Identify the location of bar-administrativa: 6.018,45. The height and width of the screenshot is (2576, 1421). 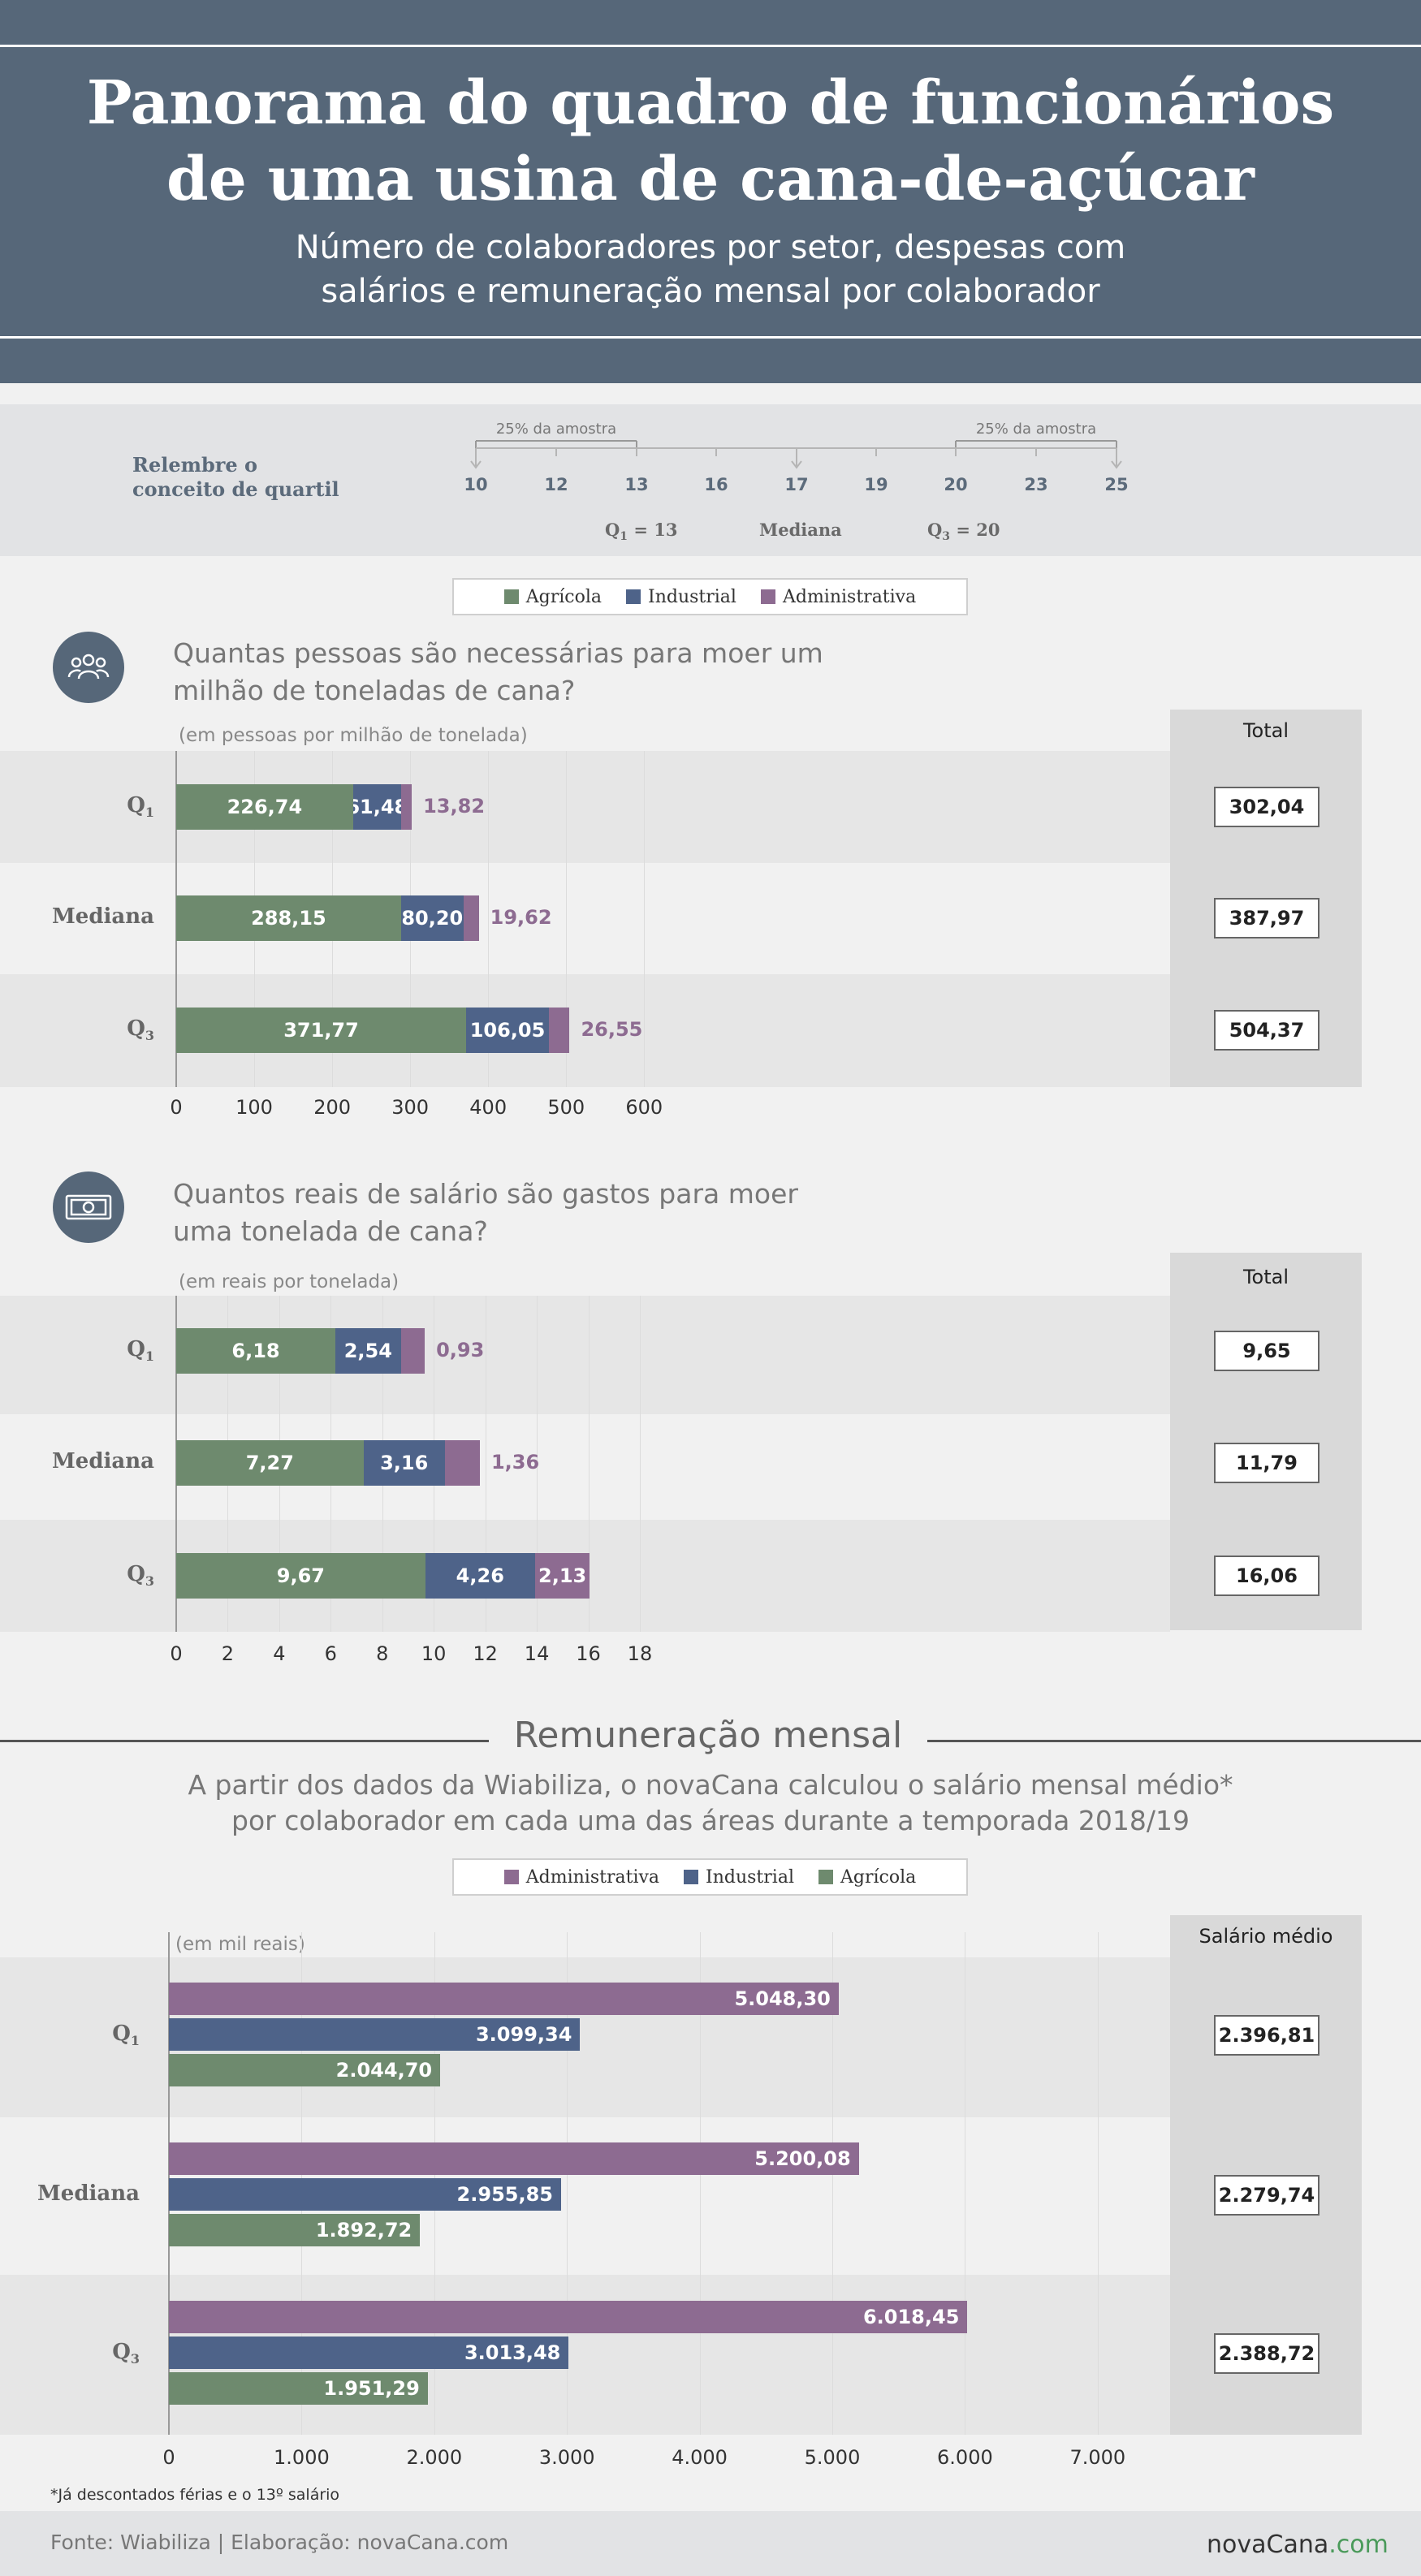
(568, 2317).